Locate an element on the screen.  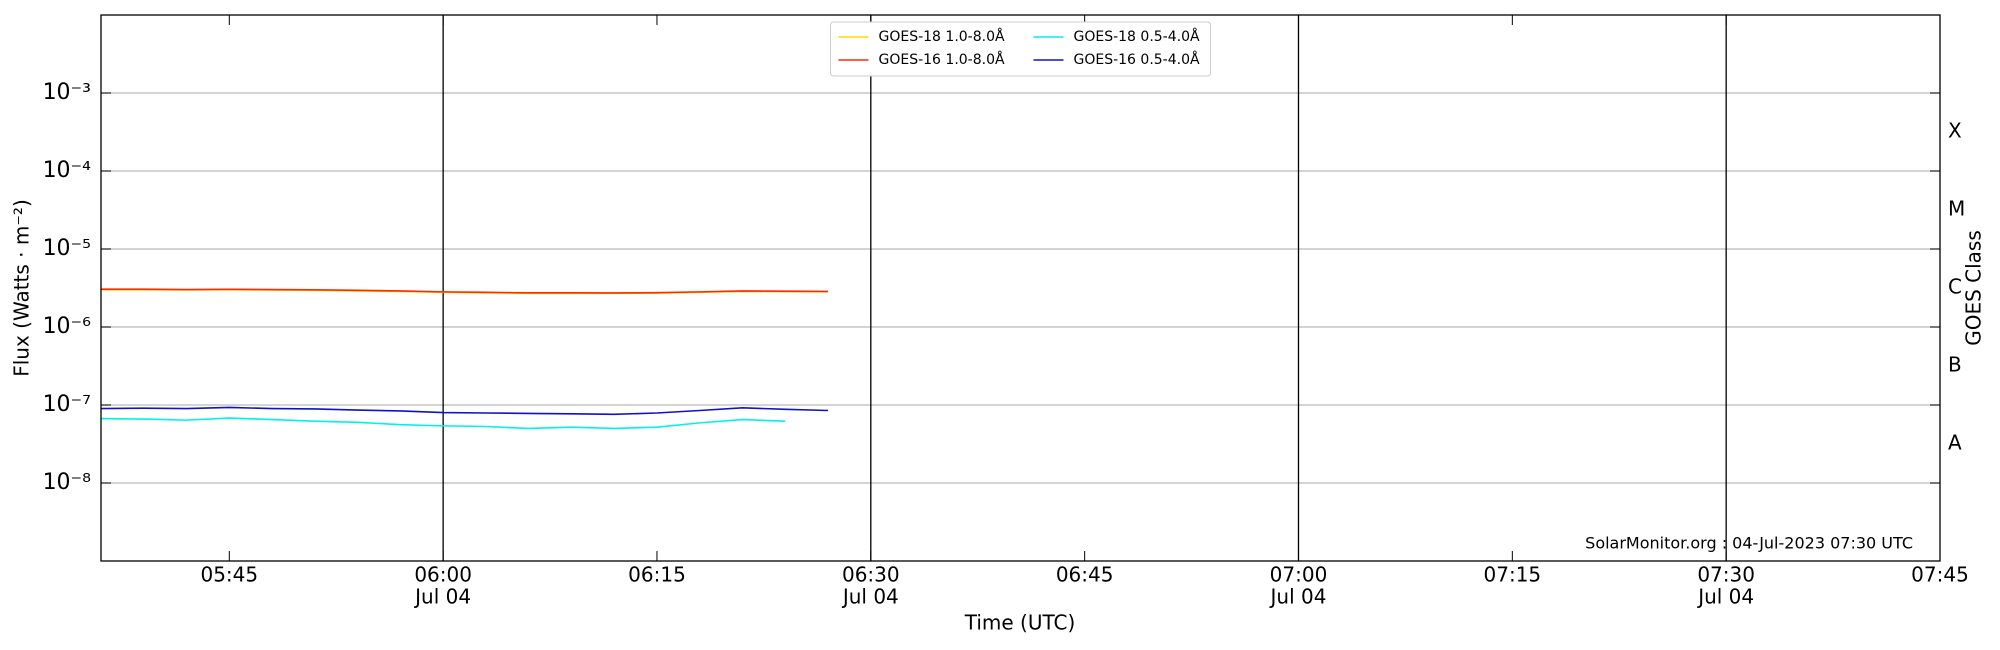
legend-label: GOES-18 0.5-4.0Å is located at coordinates (1137, 36).